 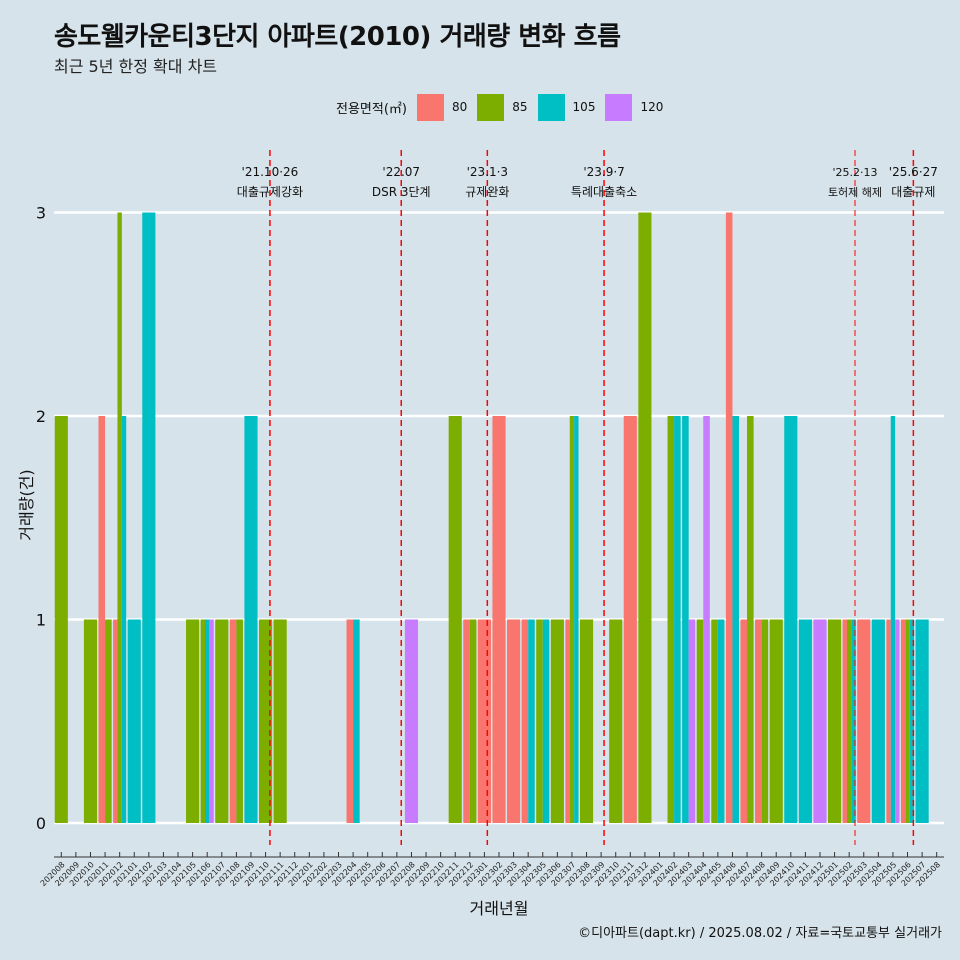 What do you see at coordinates (854, 172) in the screenshot?
I see `event-date-label: '25.2·13` at bounding box center [854, 172].